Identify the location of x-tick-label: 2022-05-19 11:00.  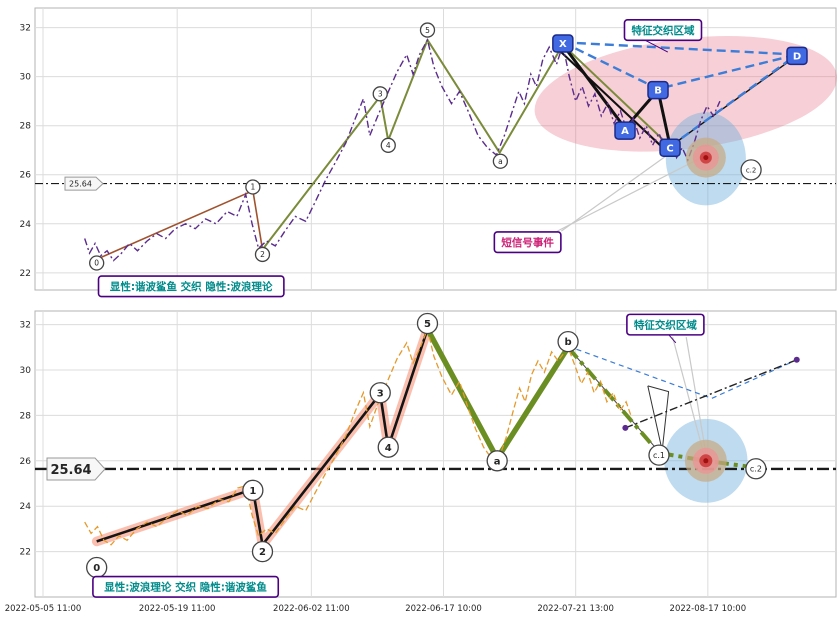
(177, 609).